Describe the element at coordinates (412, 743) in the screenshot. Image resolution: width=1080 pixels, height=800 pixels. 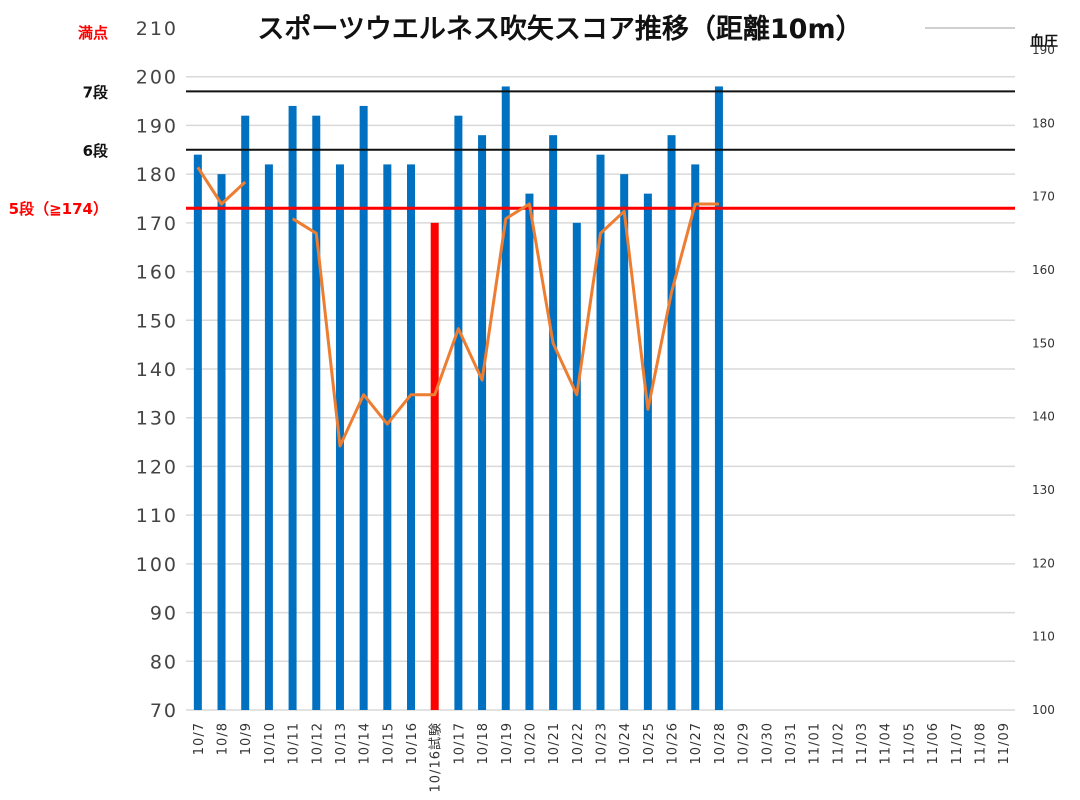
I see `x-tick-label: 10/16` at that location.